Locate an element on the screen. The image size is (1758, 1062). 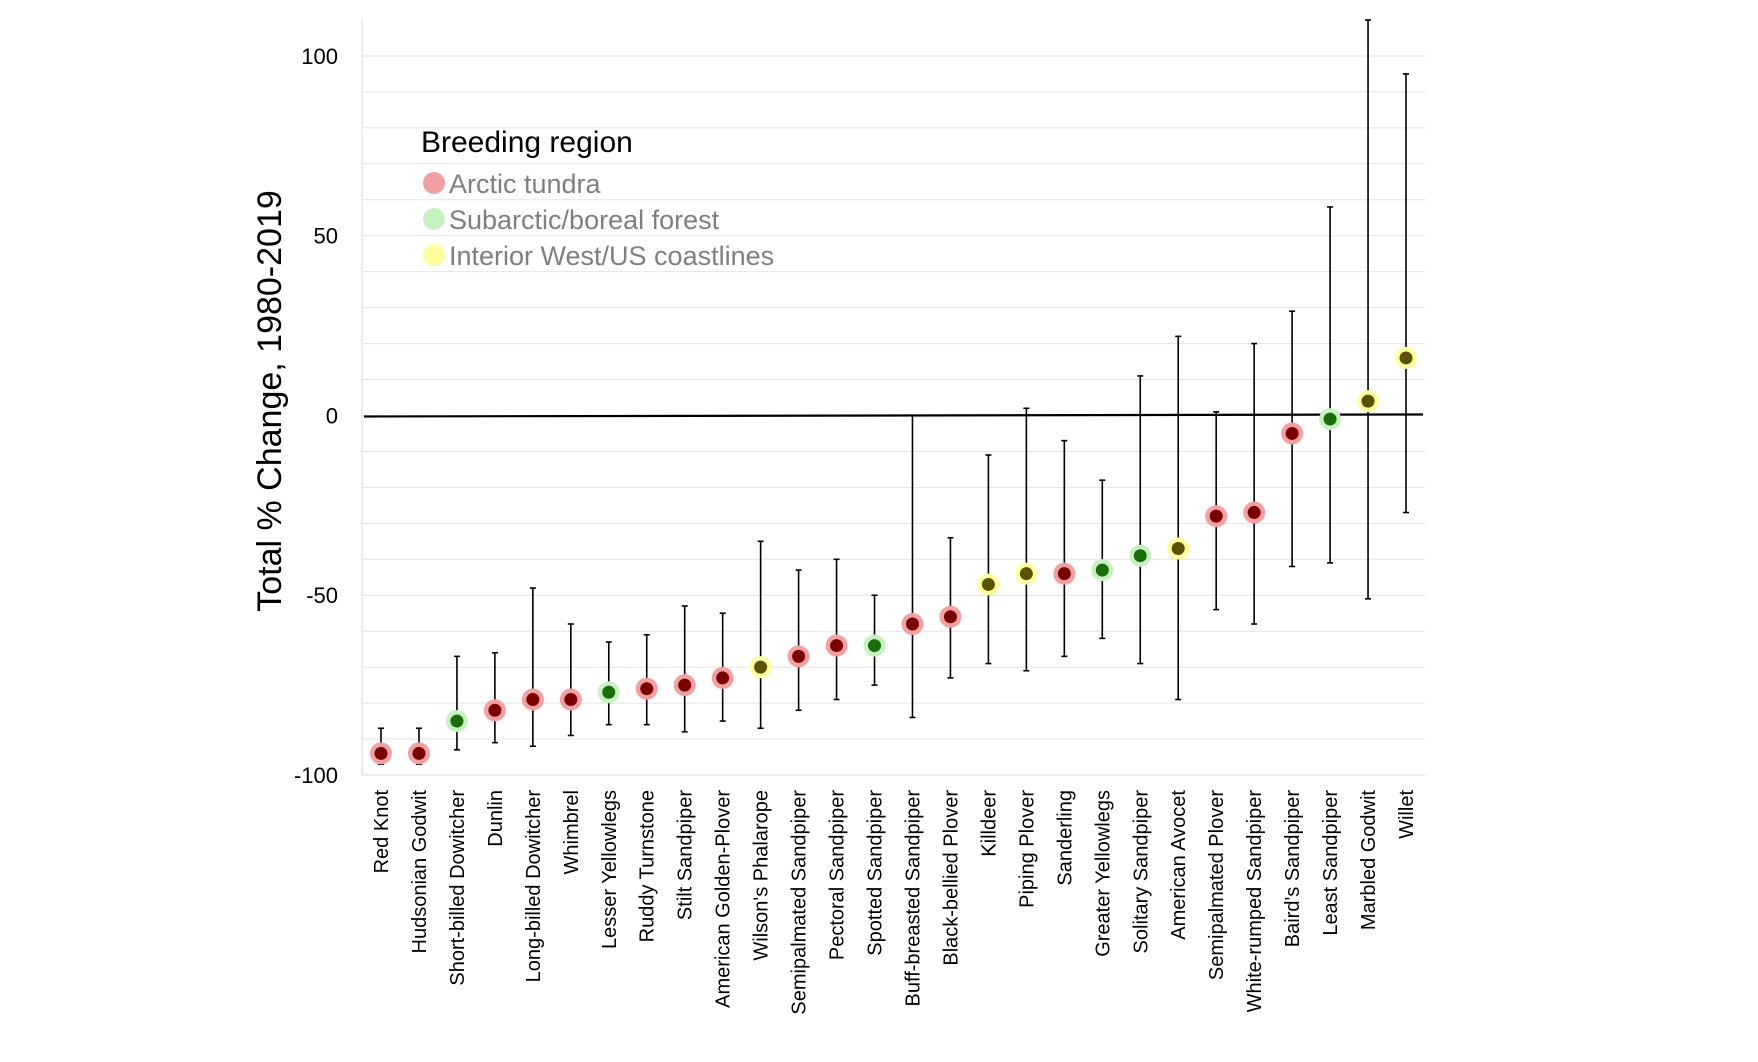
zero-line is located at coordinates (893, 415).